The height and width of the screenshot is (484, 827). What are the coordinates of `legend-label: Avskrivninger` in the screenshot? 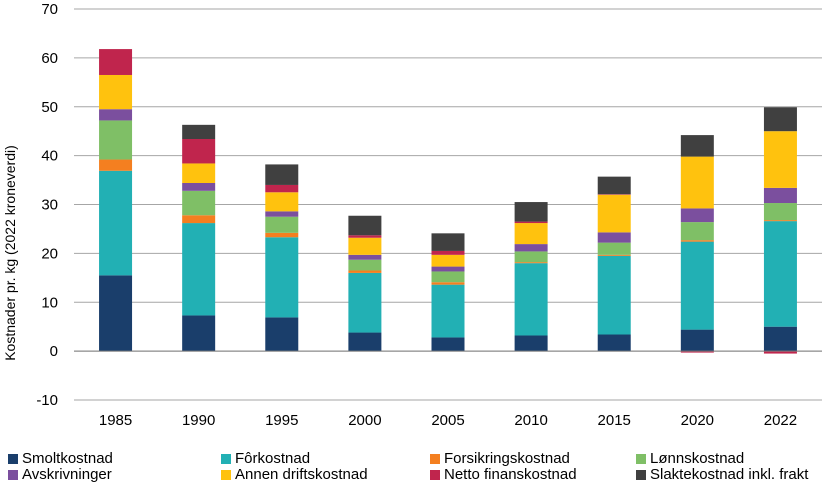 It's located at (67, 474).